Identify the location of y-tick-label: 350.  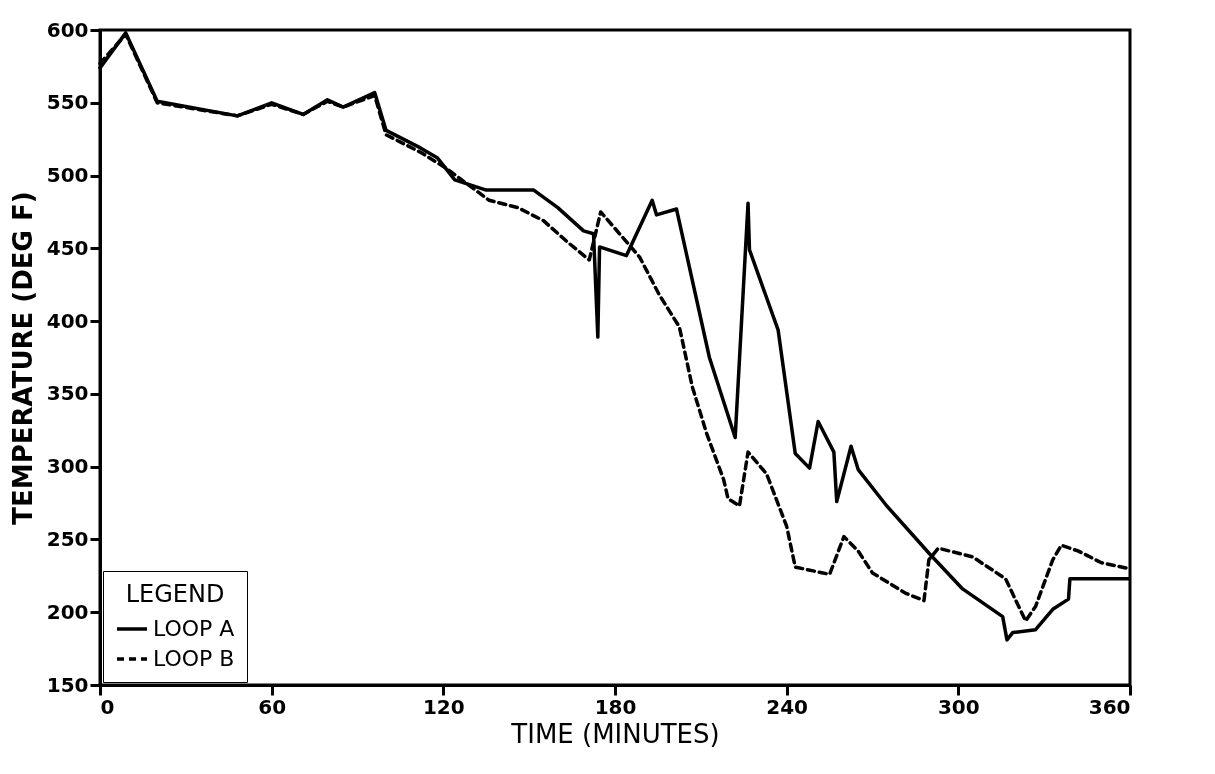
(67, 393).